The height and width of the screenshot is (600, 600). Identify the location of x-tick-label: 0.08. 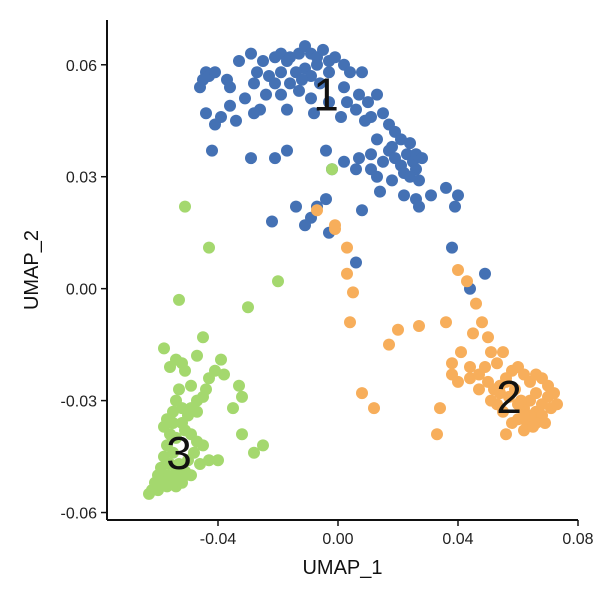
(577, 539).